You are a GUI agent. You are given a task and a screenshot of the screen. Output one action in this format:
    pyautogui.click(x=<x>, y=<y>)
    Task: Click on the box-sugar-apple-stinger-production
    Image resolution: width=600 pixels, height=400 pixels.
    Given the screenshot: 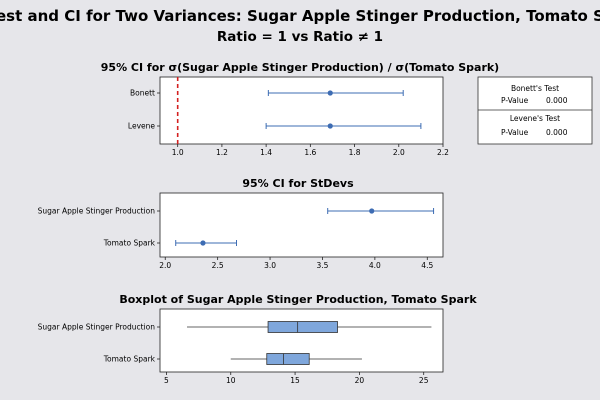 What is the action you would take?
    pyautogui.click(x=302, y=327)
    